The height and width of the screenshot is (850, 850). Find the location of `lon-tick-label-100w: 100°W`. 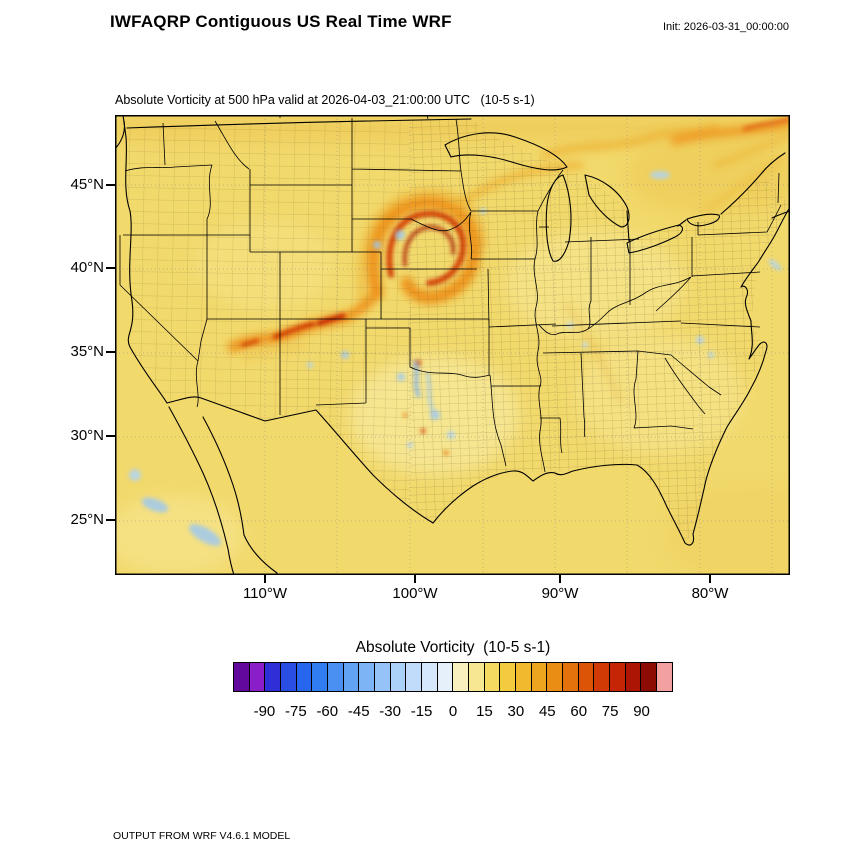

lon-tick-label-100w: 100°W is located at coordinates (415, 593).